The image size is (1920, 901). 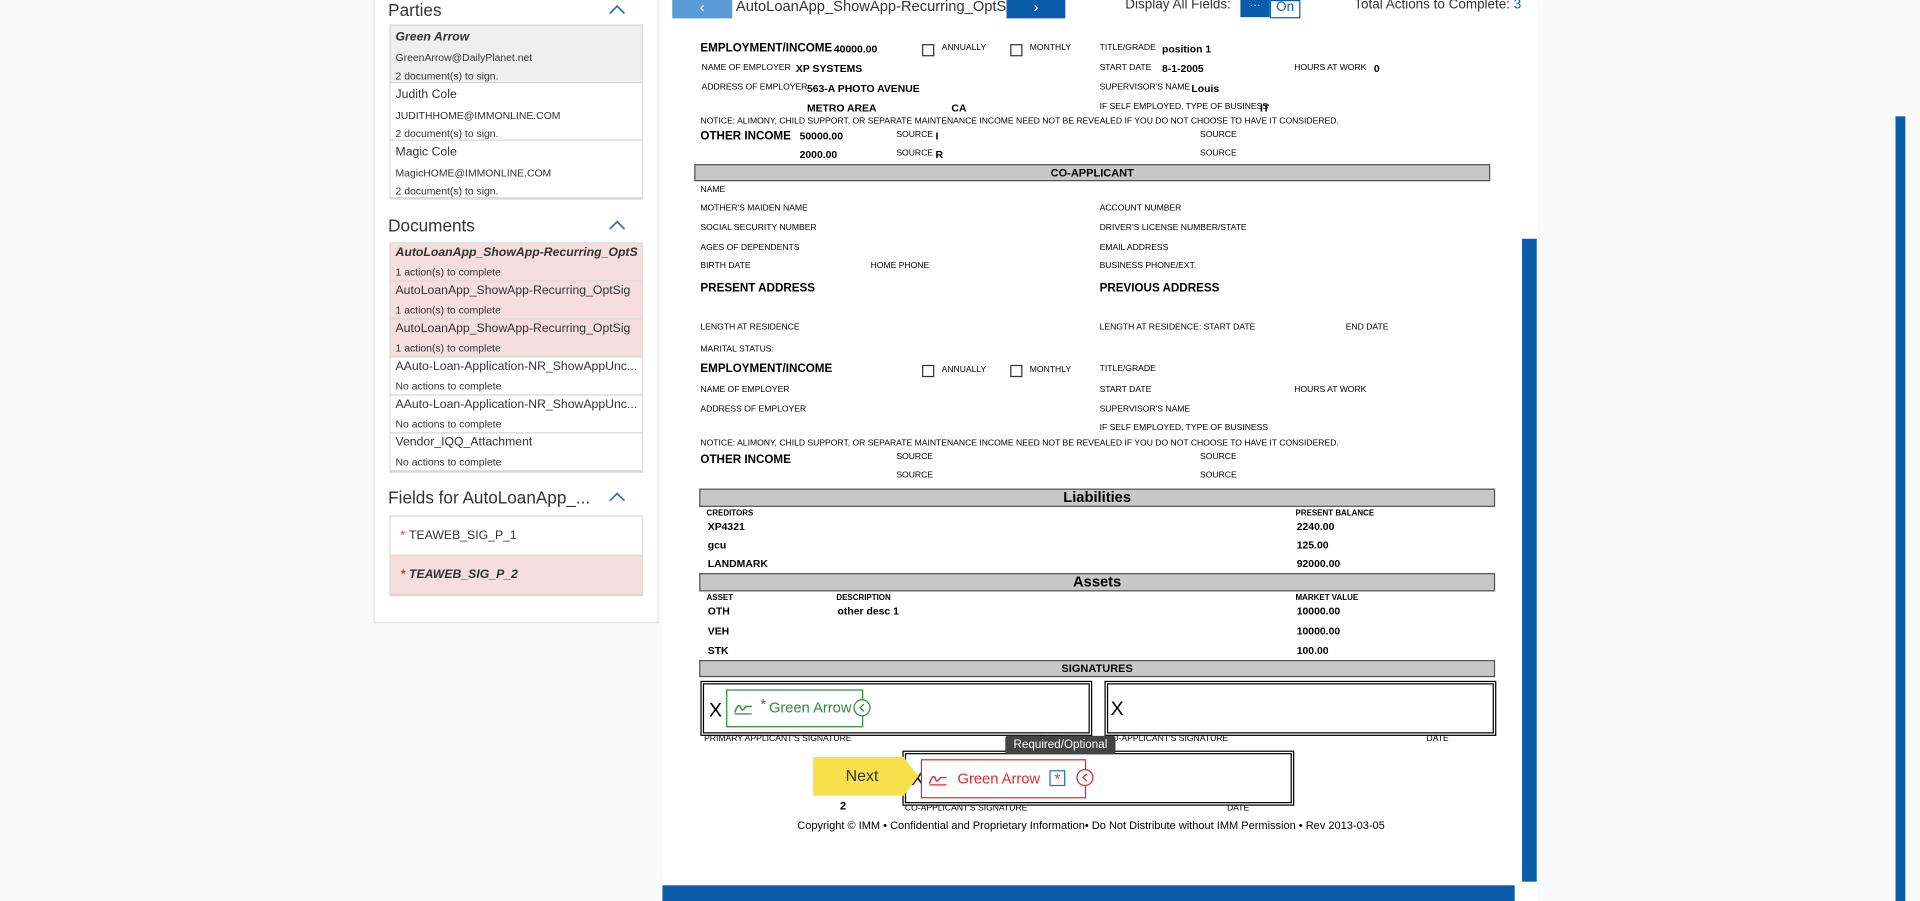 What do you see at coordinates (730, 513) in the screenshot?
I see `form-text: CREDITORS` at bounding box center [730, 513].